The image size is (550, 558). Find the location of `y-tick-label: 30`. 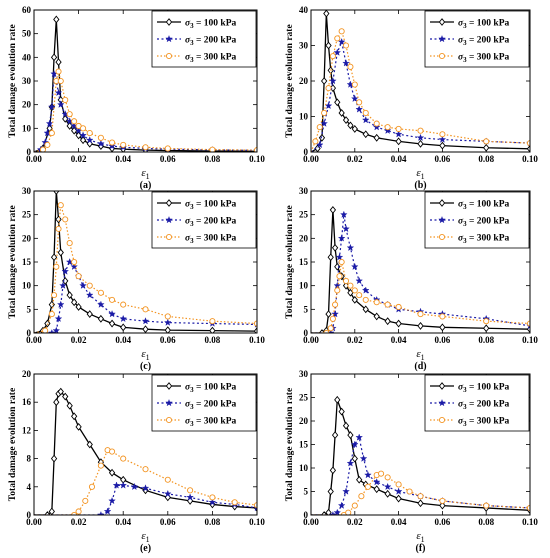

y-tick-label: 30 is located at coordinates (27, 81).